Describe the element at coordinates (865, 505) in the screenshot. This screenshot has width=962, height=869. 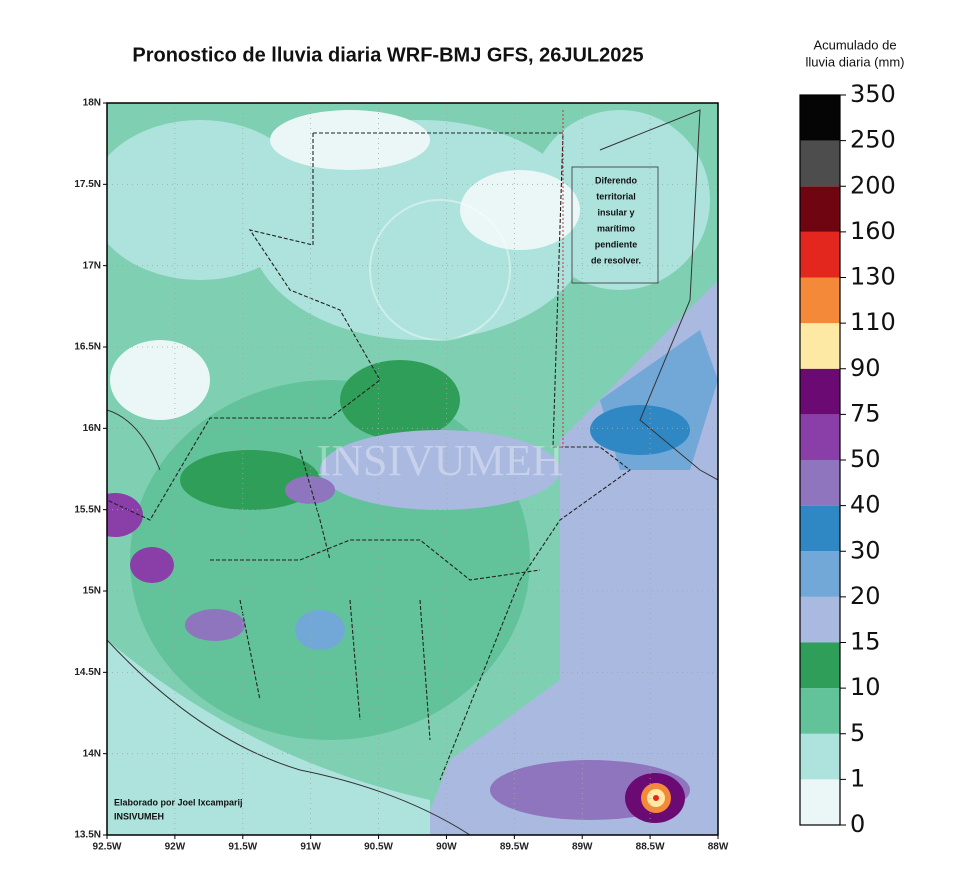
I see `colorbar-label: 40` at that location.